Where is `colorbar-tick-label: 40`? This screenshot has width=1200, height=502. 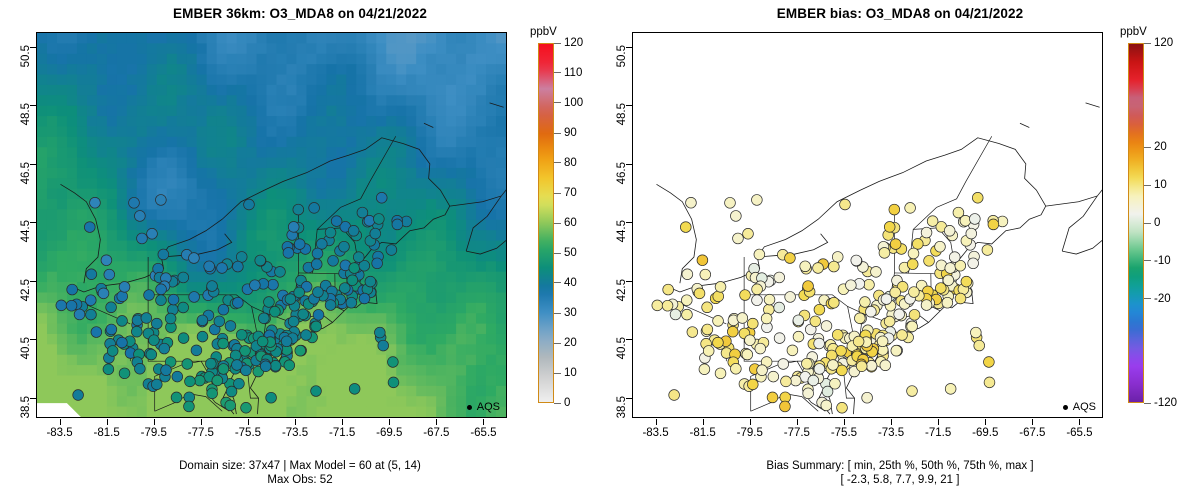
colorbar-tick-label: 40 is located at coordinates (570, 283).